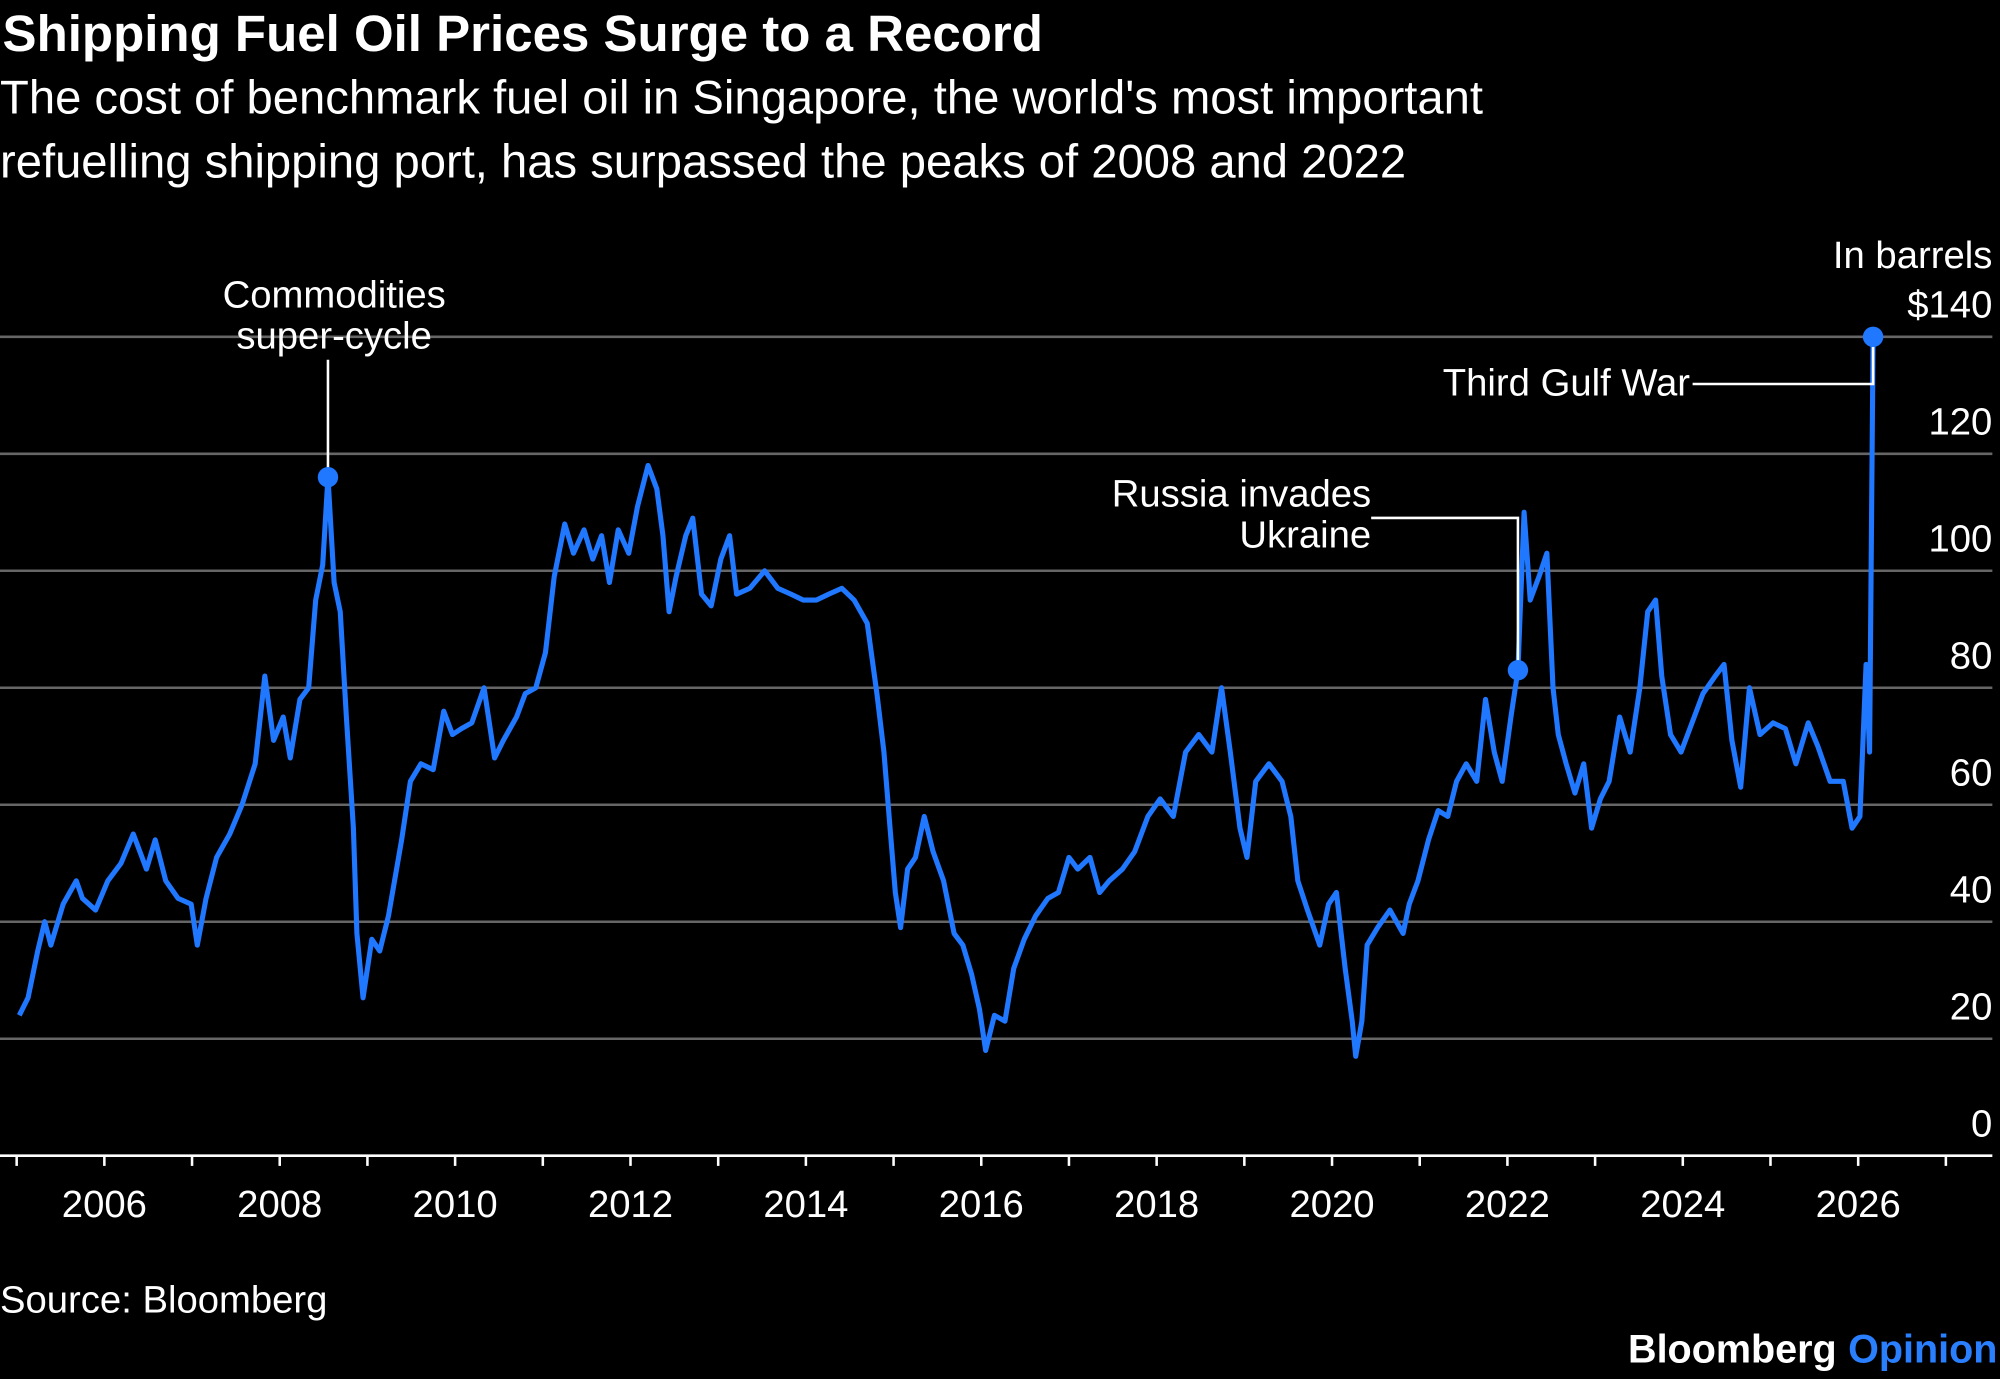 This screenshot has height=1379, width=2000. Describe the element at coordinates (1912, 255) in the screenshot. I see `y-axis-label: In barrels` at that location.